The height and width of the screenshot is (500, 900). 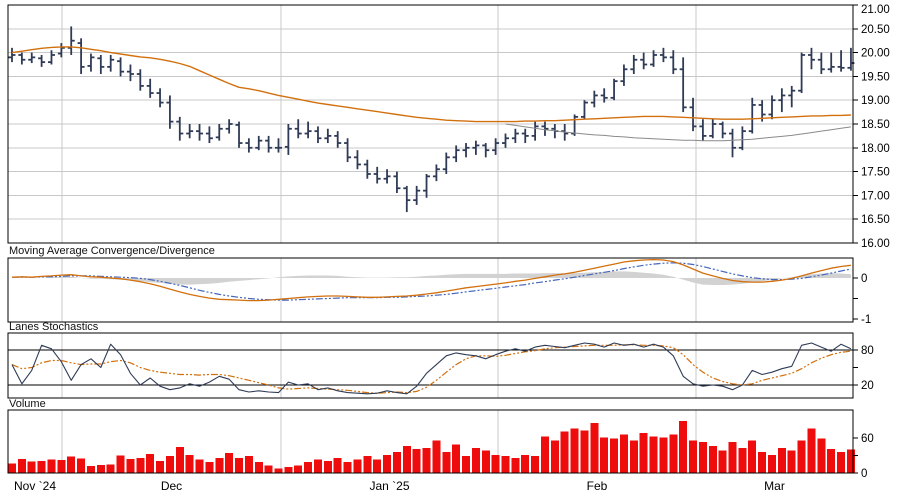 What do you see at coordinates (866, 320) in the screenshot?
I see `svg-text: -1` at bounding box center [866, 320].